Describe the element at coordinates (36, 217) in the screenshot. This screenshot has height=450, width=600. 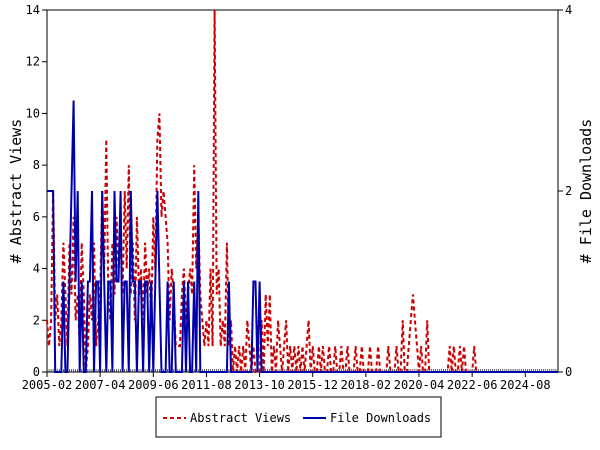
I see `y-left-tick-label: 6` at that location.